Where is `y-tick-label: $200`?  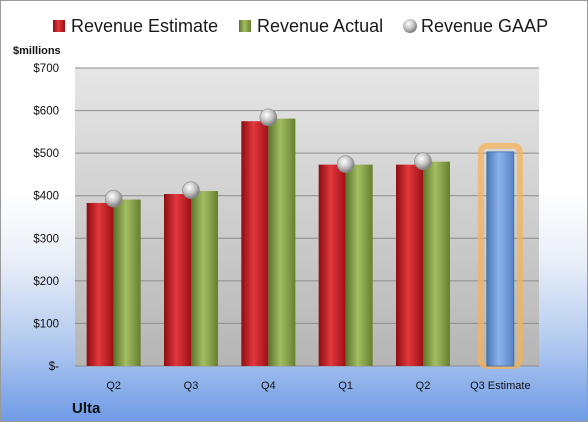 y-tick-label: $200 is located at coordinates (46, 282).